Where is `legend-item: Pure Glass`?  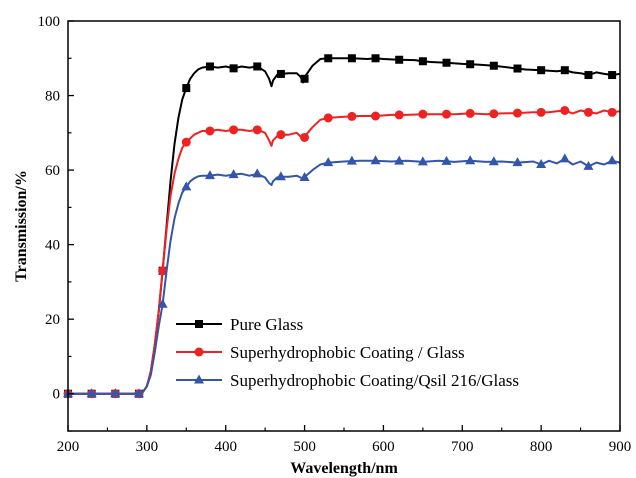 legend-item: Pure Glass is located at coordinates (239, 324).